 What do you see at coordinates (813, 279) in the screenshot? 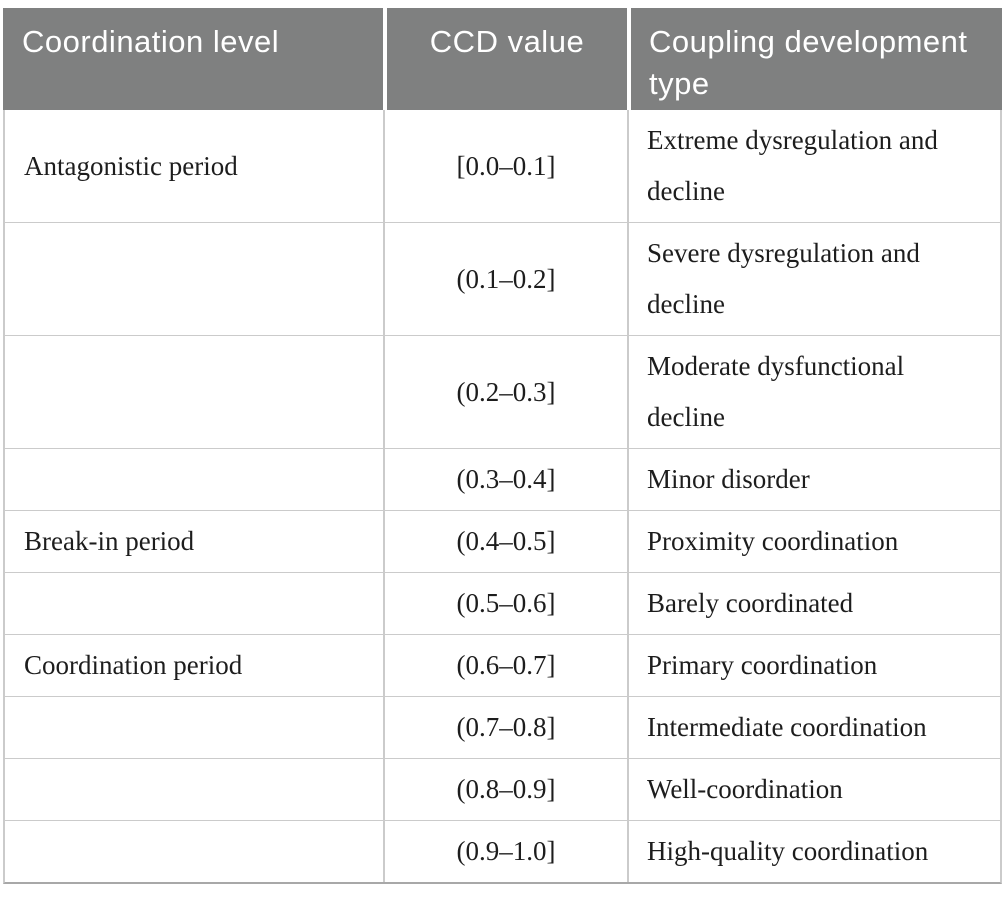
I see `cell-coupling-development-type: Severe dysregulation and decline` at bounding box center [813, 279].